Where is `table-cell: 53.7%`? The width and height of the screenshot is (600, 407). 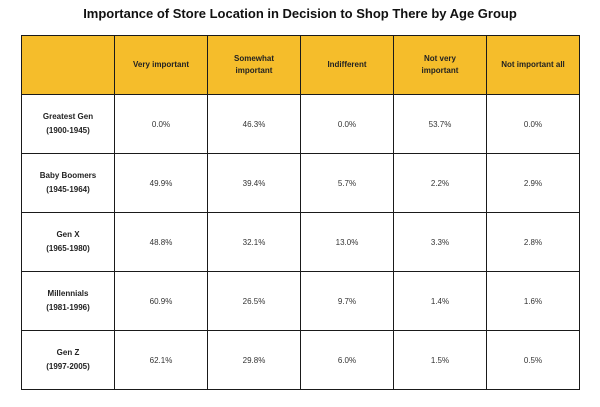 table-cell: 53.7% is located at coordinates (440, 124).